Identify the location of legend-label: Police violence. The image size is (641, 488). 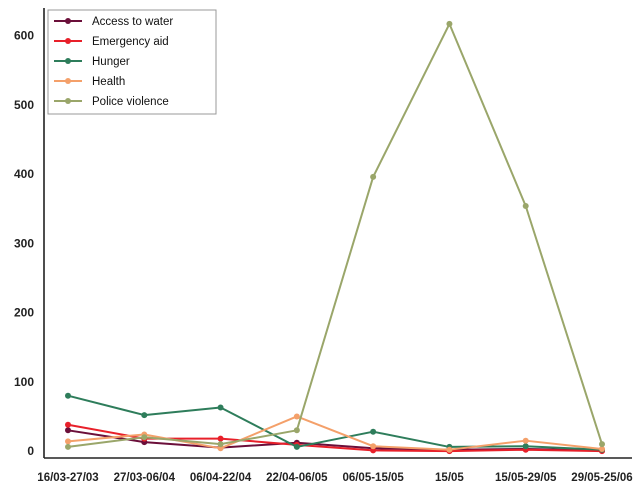
(130, 102).